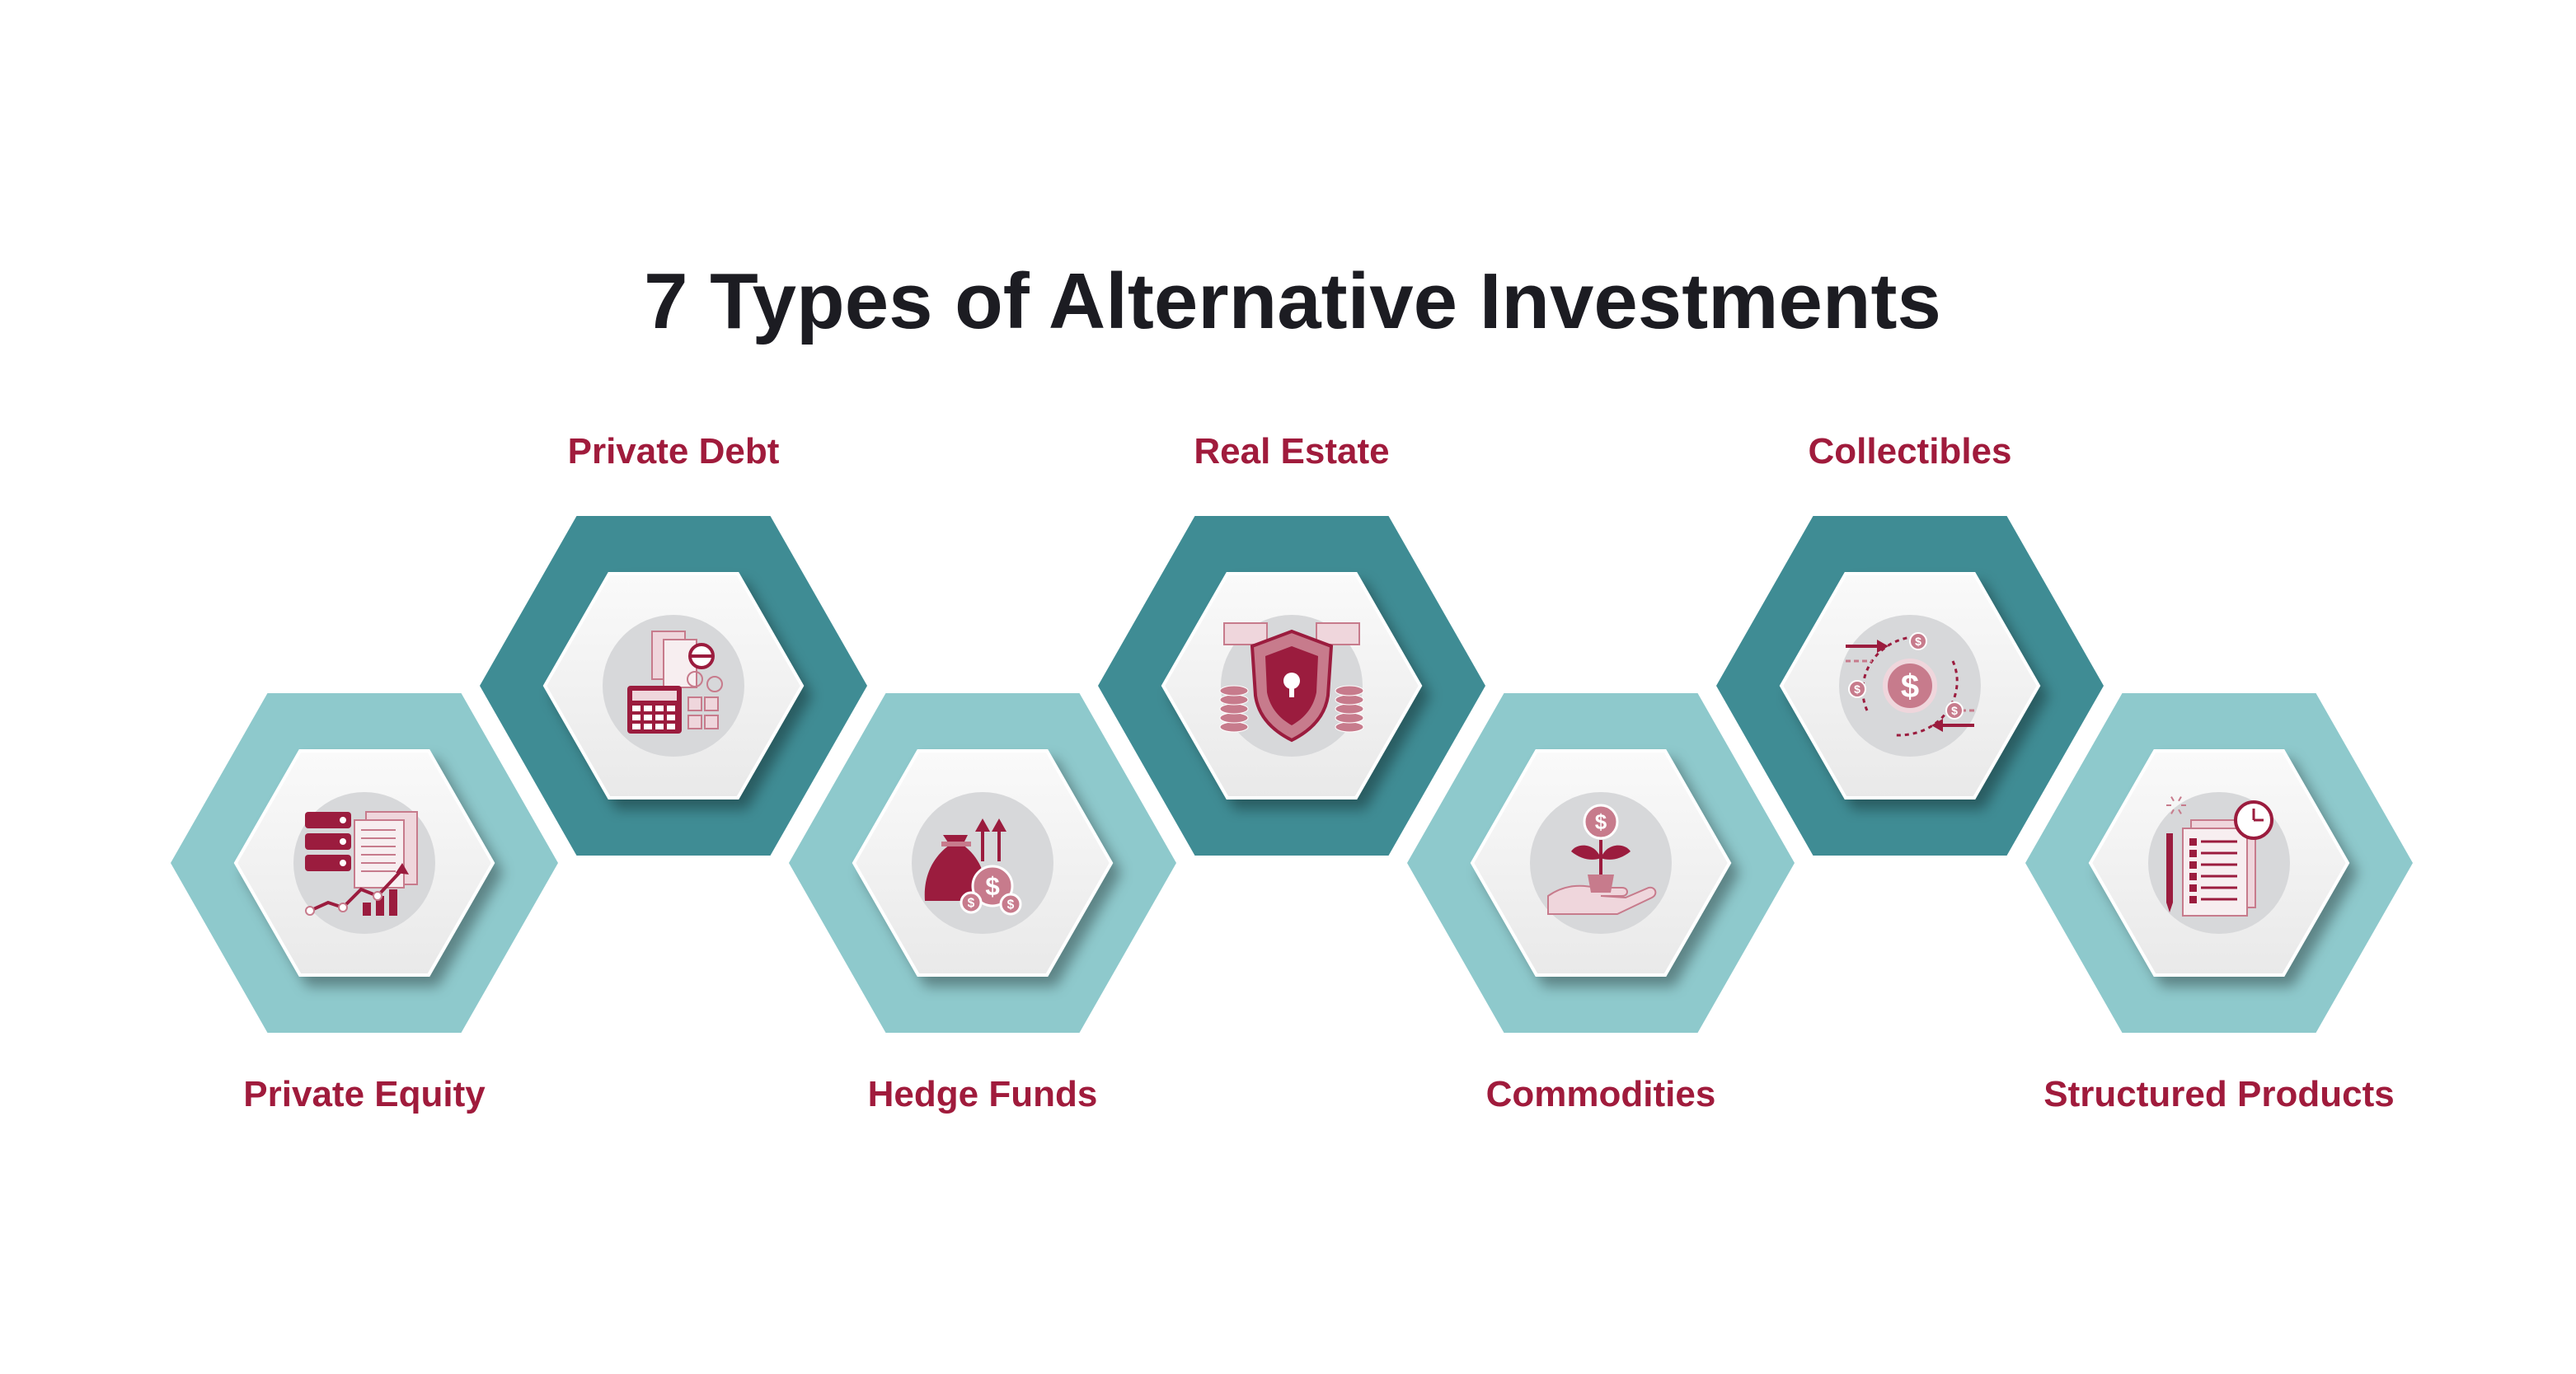 This screenshot has width=2576, height=1374. Describe the element at coordinates (1291, 451) in the screenshot. I see `label-real-estate: Real Estate` at that location.